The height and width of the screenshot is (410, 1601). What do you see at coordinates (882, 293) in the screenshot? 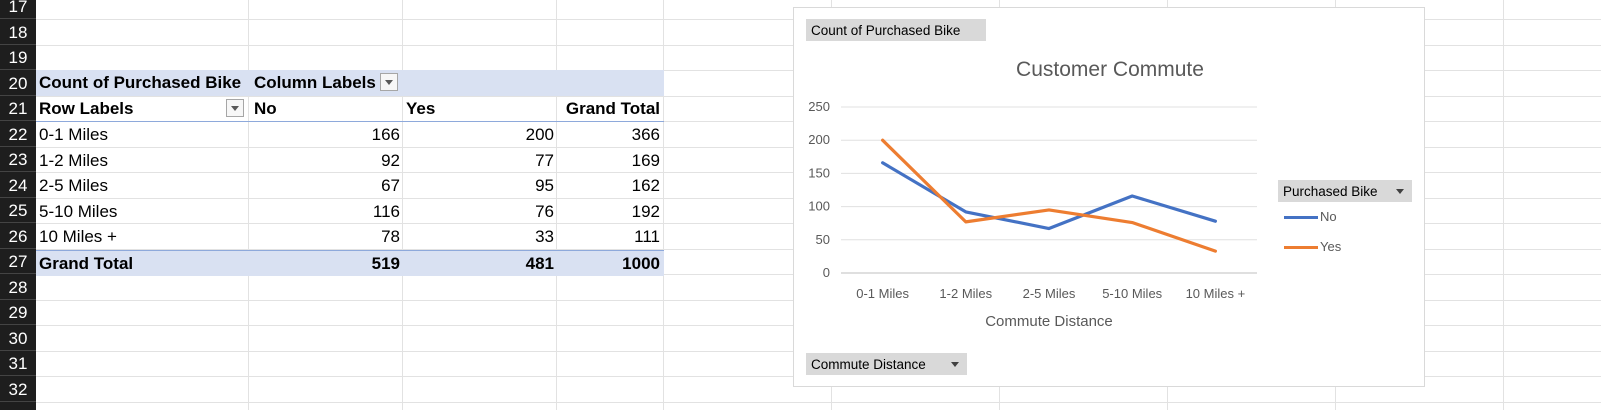
I see `x-tick-label: 0-1 Miles` at bounding box center [882, 293].